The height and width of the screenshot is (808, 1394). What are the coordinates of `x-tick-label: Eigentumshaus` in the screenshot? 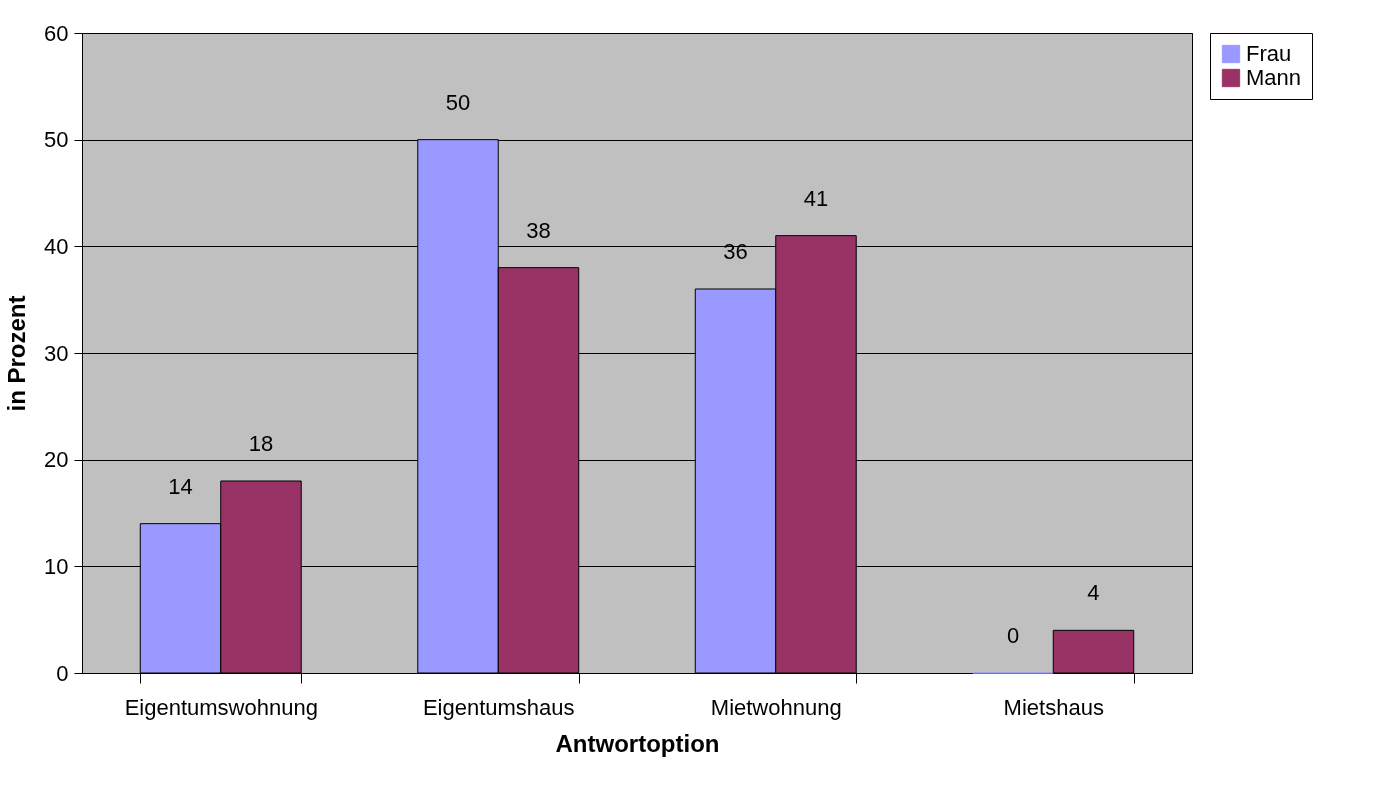 It's located at (498, 707).